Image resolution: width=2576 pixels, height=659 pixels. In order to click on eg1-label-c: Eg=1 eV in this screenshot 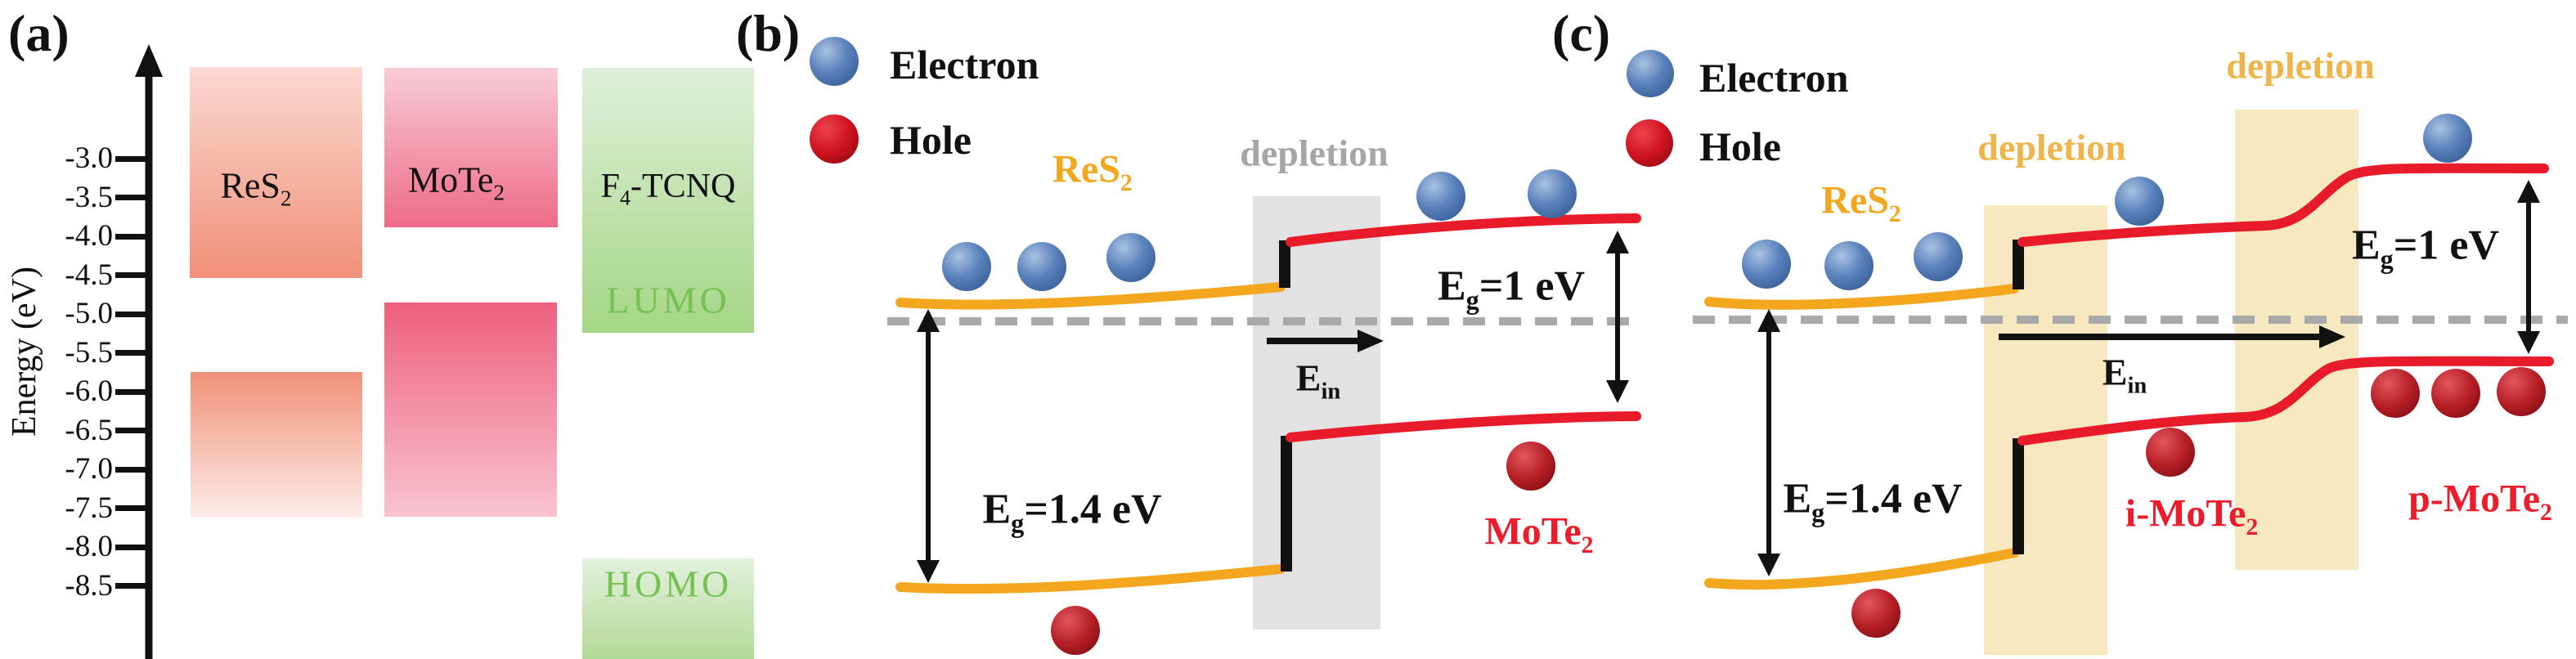, I will do `click(2425, 248)`.